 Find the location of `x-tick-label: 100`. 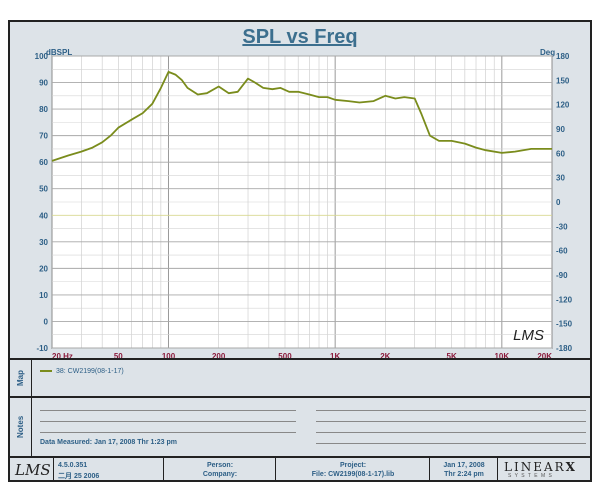

x-tick-label: 100 is located at coordinates (169, 355).